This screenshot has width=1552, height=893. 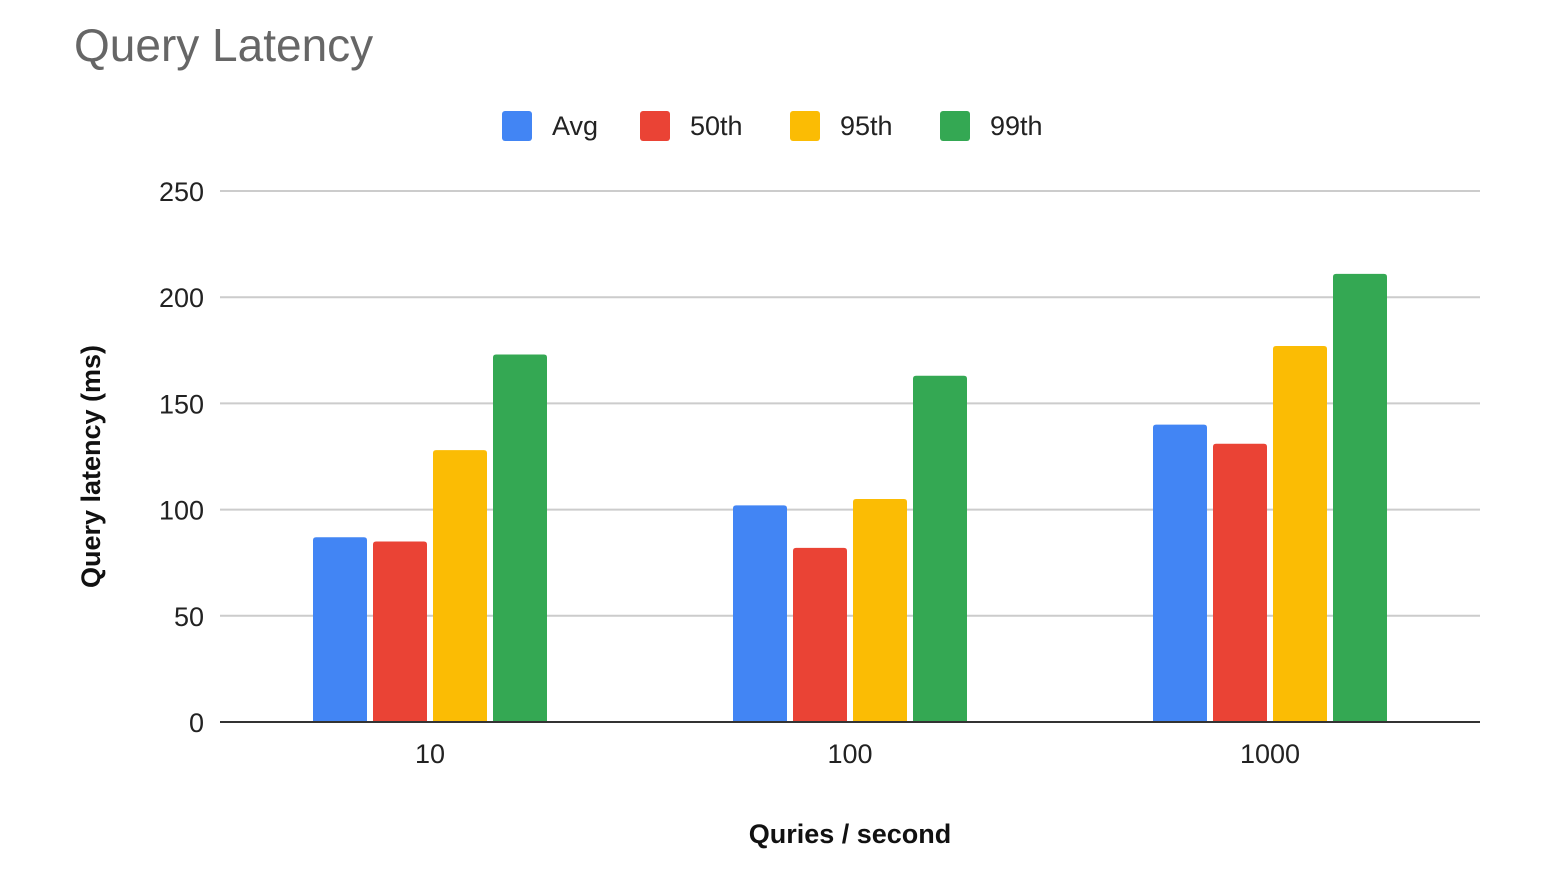 What do you see at coordinates (181, 511) in the screenshot?
I see `y-tick-label: 100` at bounding box center [181, 511].